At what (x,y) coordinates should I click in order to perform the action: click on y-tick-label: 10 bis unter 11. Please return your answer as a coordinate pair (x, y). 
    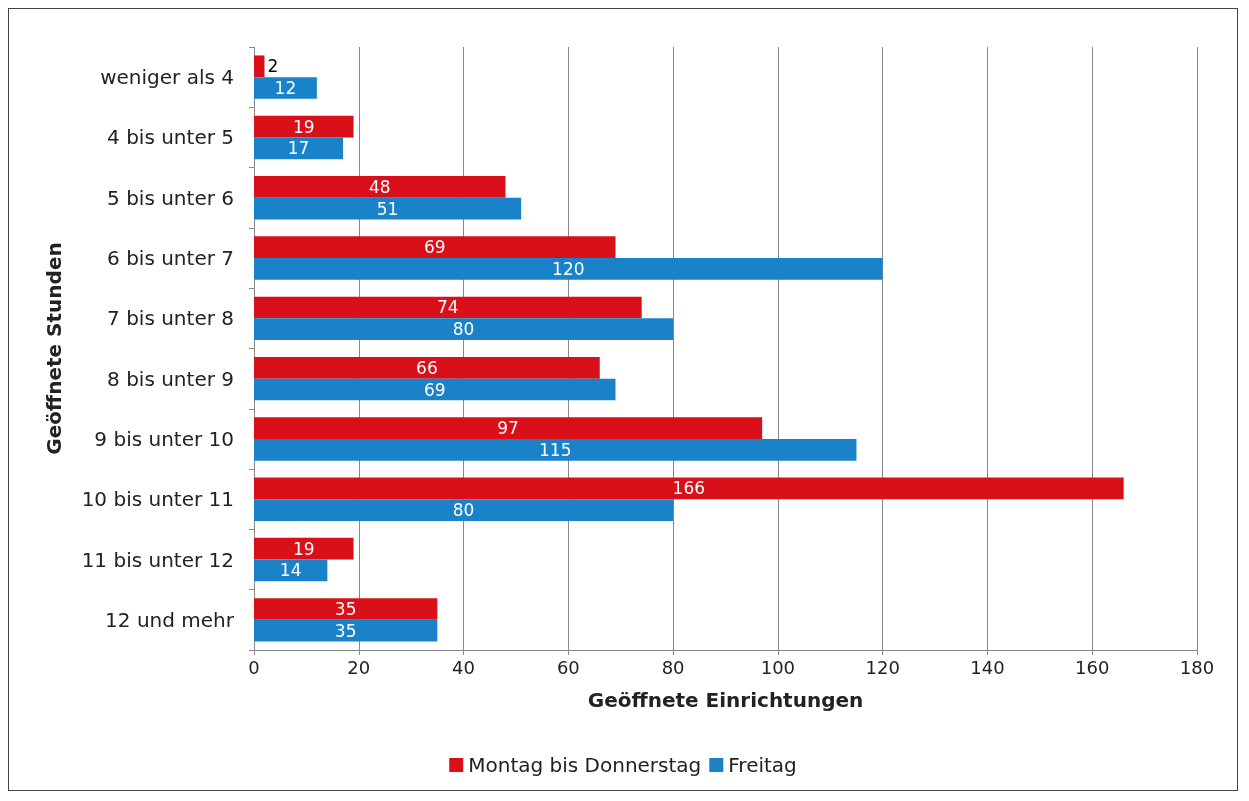
    Looking at the image, I should click on (157, 499).